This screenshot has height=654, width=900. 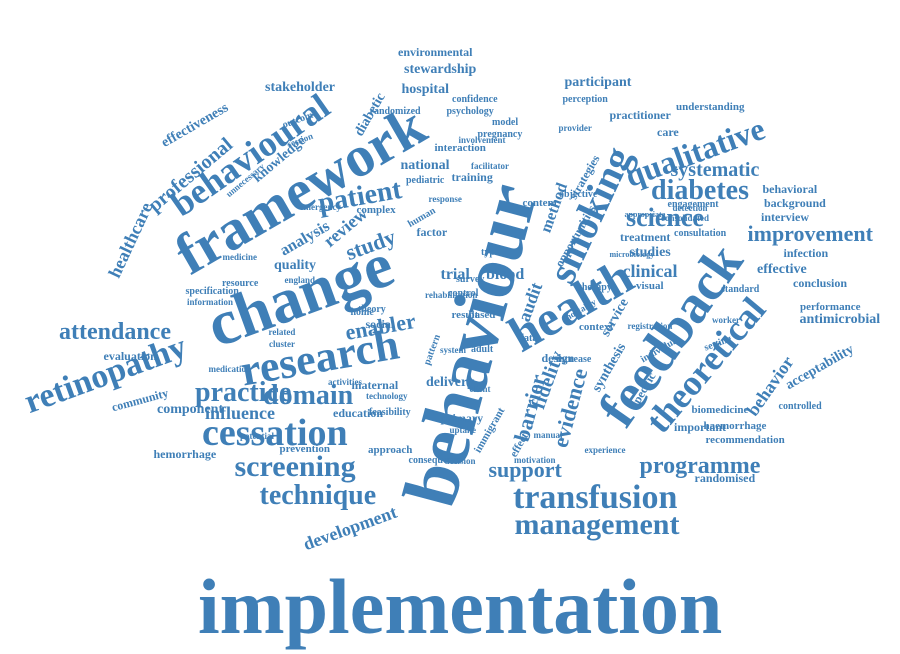 I want to click on cloud-word: national, so click(x=425, y=165).